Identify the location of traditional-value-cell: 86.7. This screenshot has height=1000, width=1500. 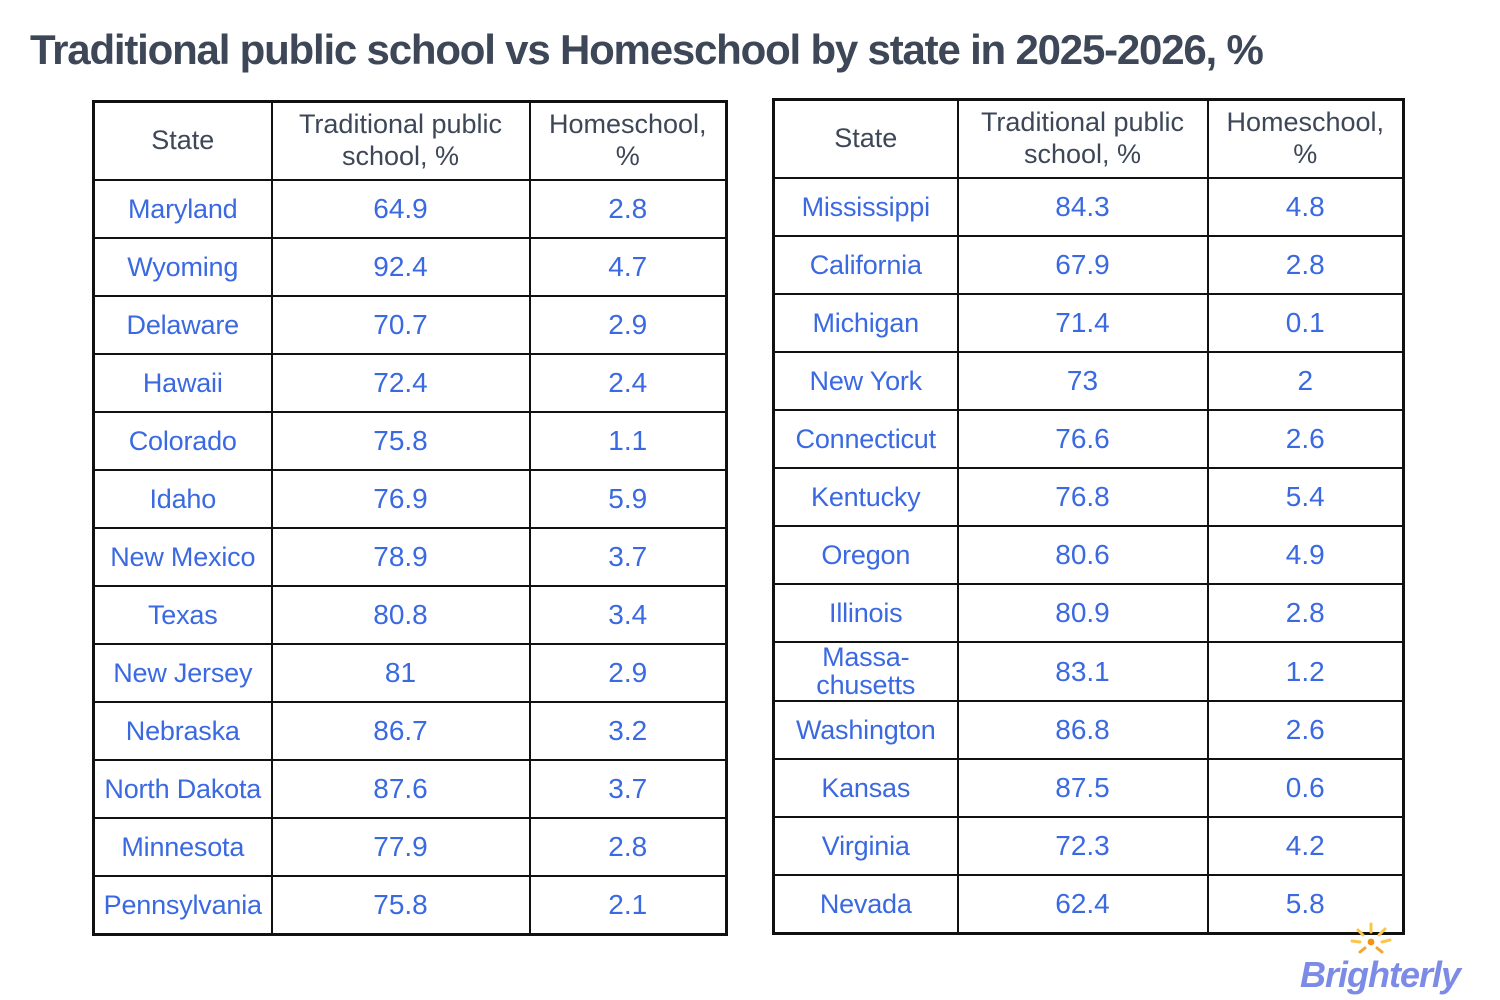
(400, 731).